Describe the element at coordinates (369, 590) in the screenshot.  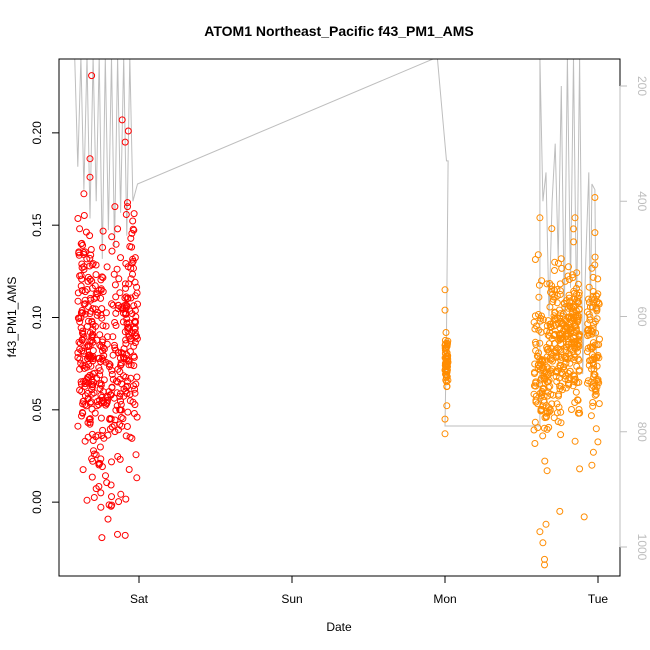
I see `x-axis: Sat Sun Mon Tue` at that location.